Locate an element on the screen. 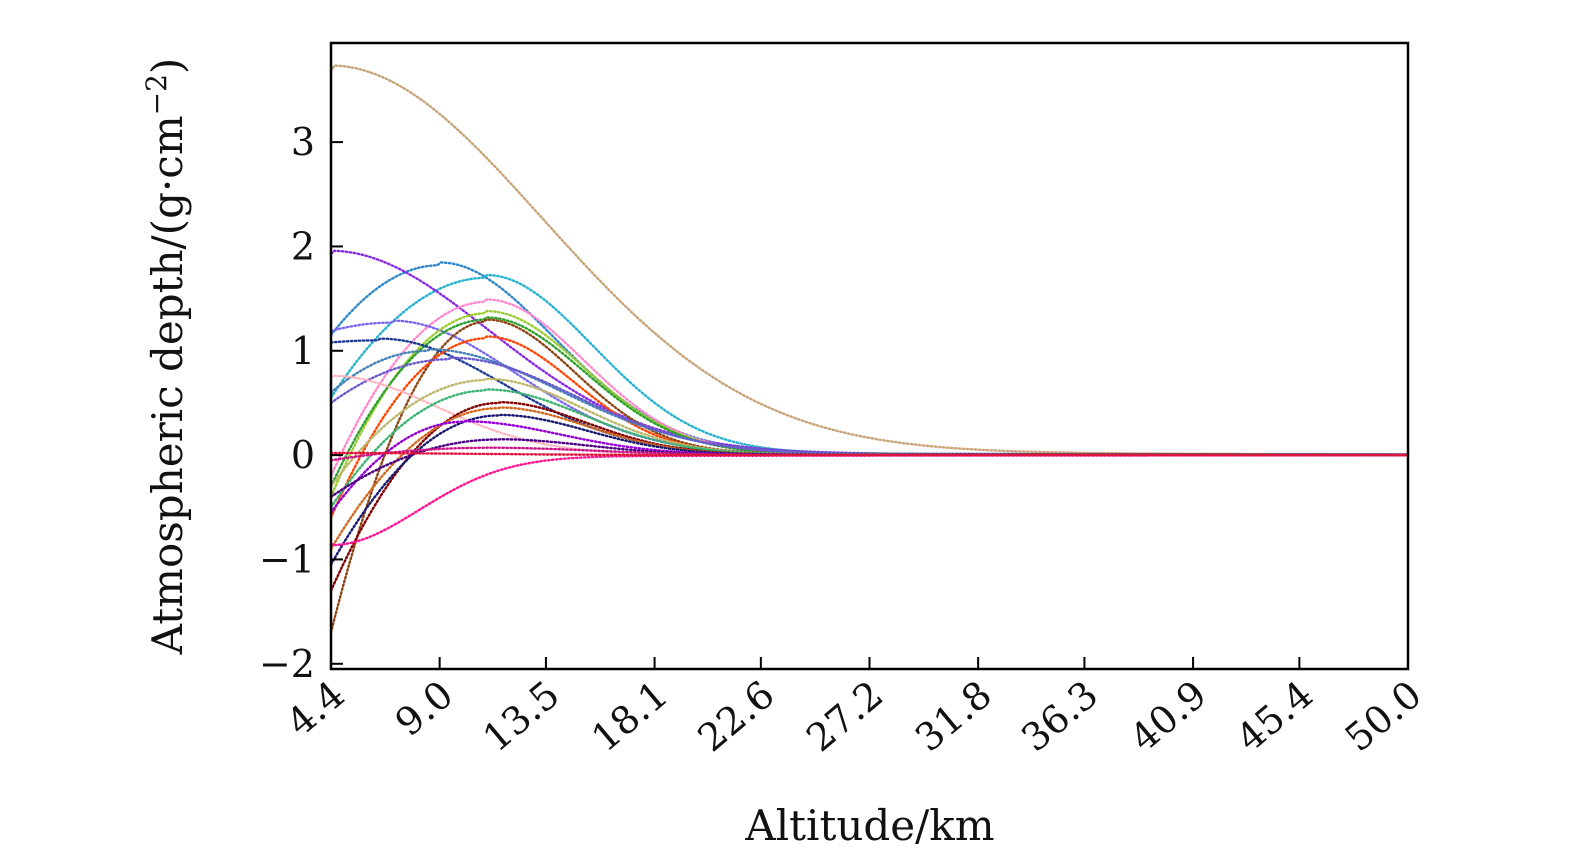 This screenshot has width=1575, height=866. x-tick-label: 9.0 is located at coordinates (424, 708).